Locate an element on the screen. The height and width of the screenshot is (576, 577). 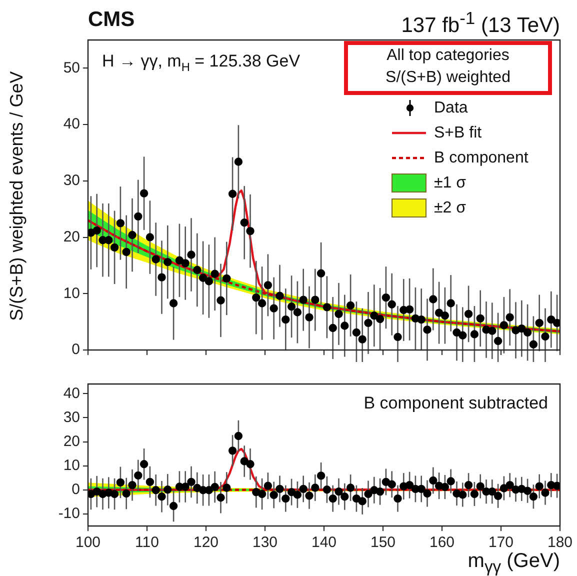
legend-label: ±2 σ is located at coordinates (450, 207).